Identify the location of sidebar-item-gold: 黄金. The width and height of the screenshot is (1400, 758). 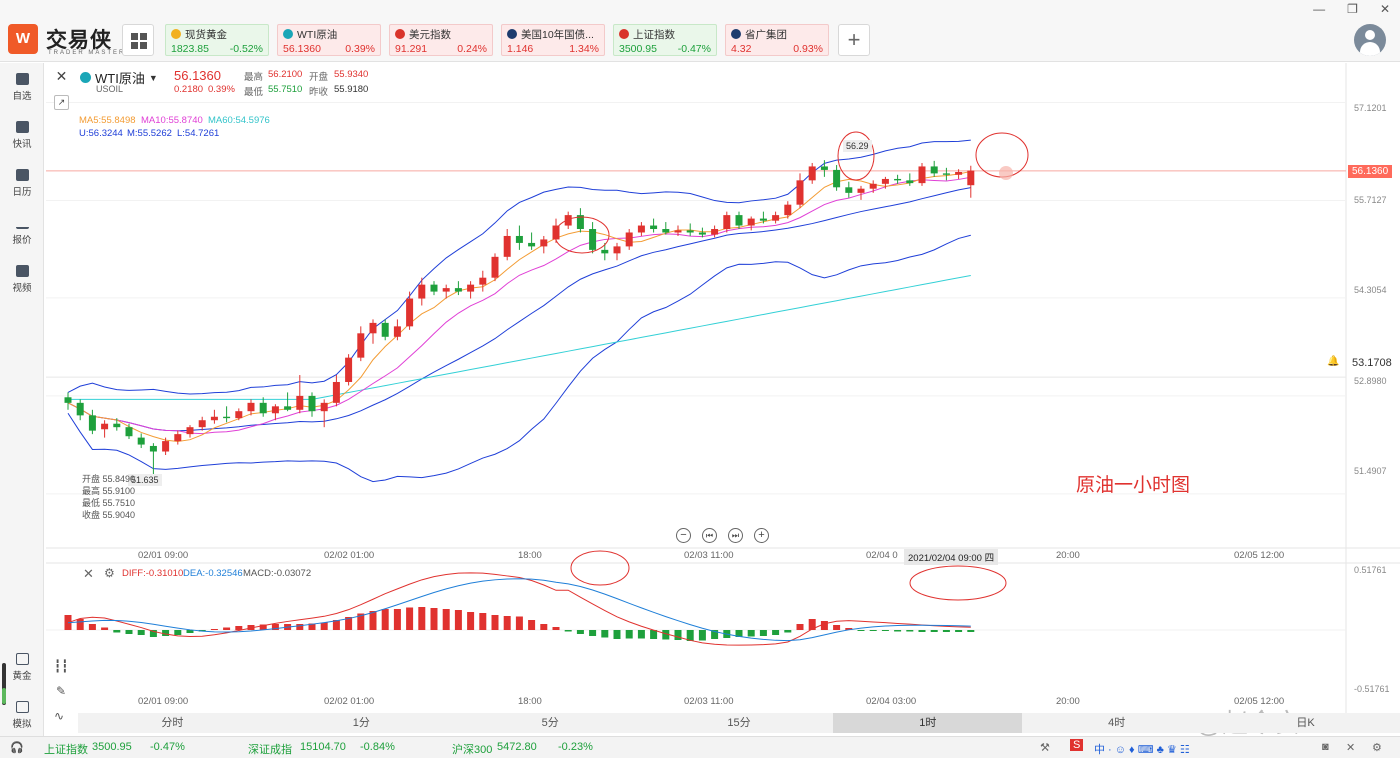
(22, 667).